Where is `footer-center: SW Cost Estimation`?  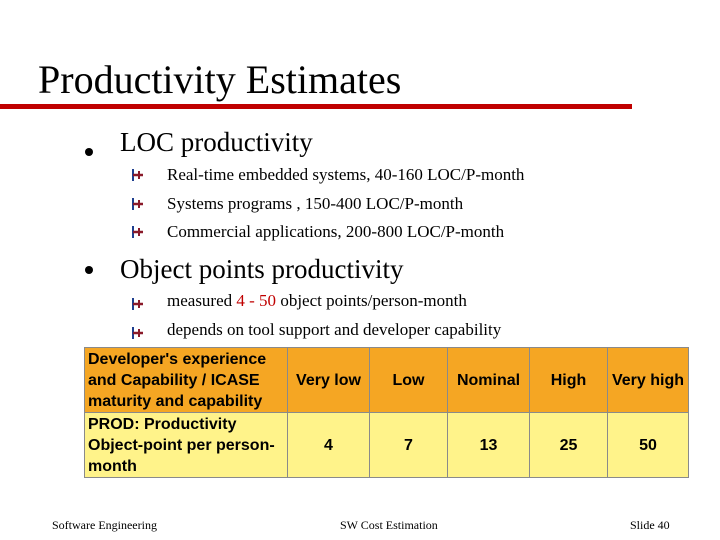
footer-center: SW Cost Estimation is located at coordinates (389, 525).